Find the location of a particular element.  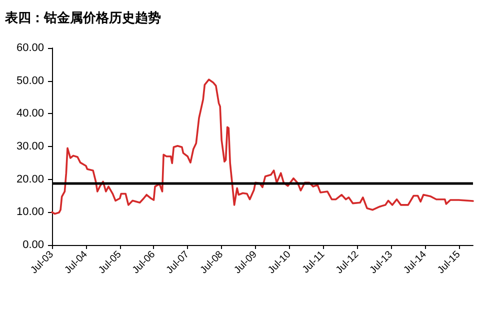

y-tick-label: 10.00 is located at coordinates (30, 212).